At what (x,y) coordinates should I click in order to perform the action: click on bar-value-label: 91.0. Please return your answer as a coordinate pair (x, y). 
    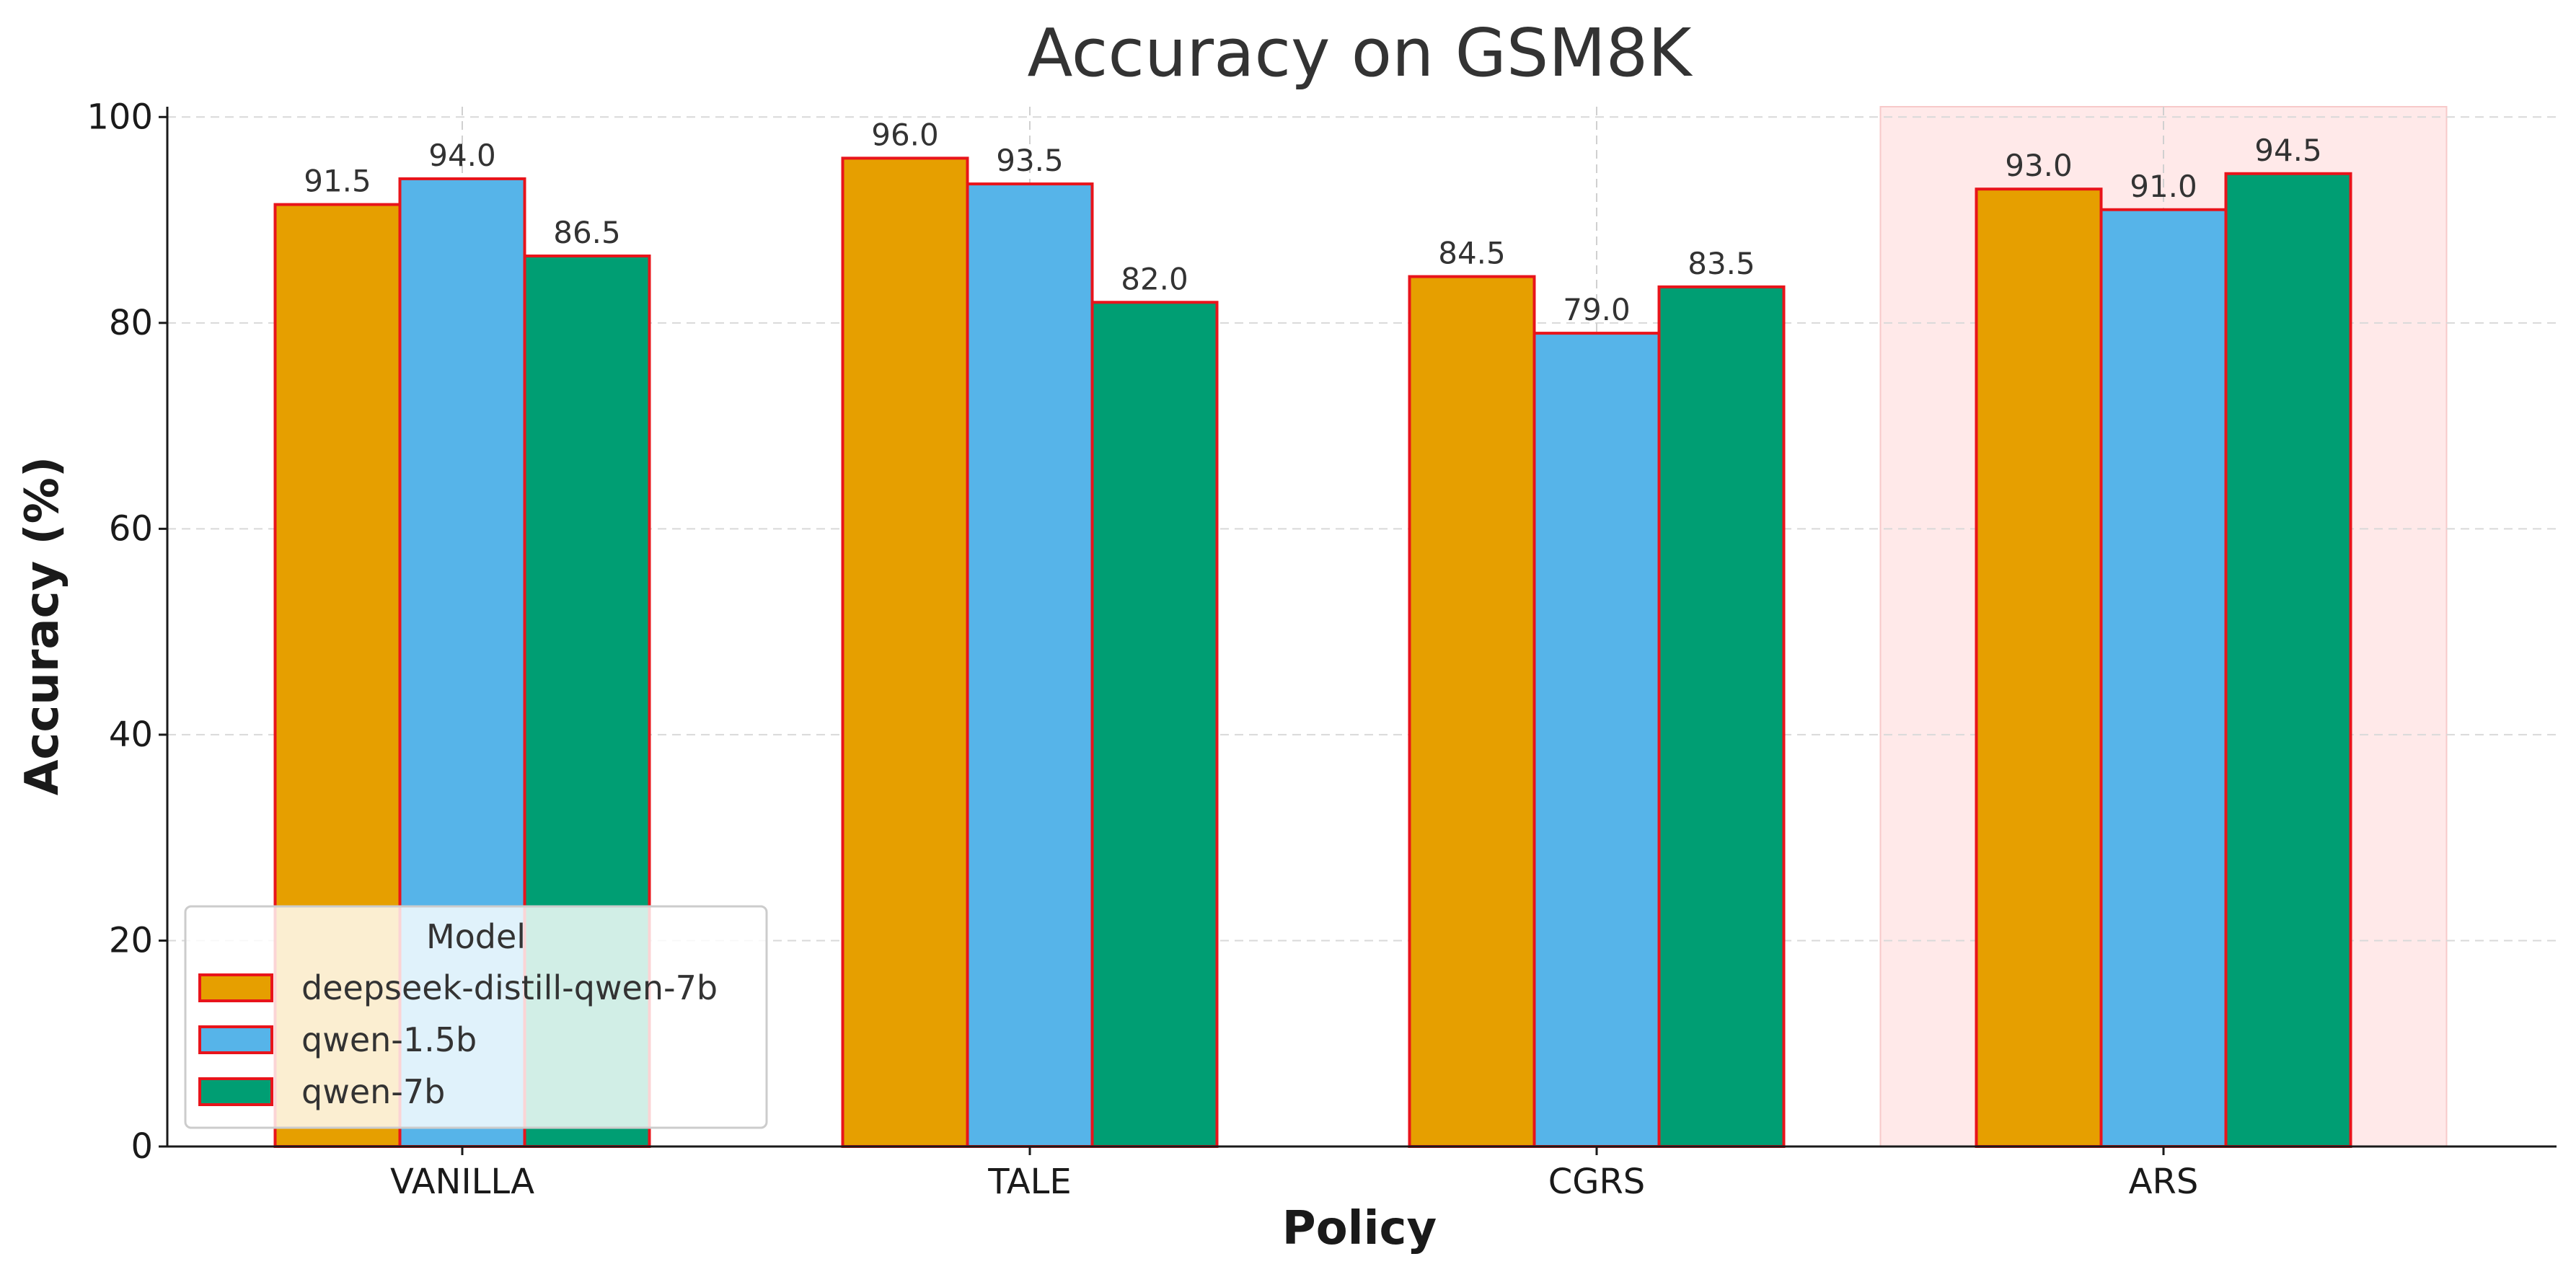
    Looking at the image, I should click on (2163, 186).